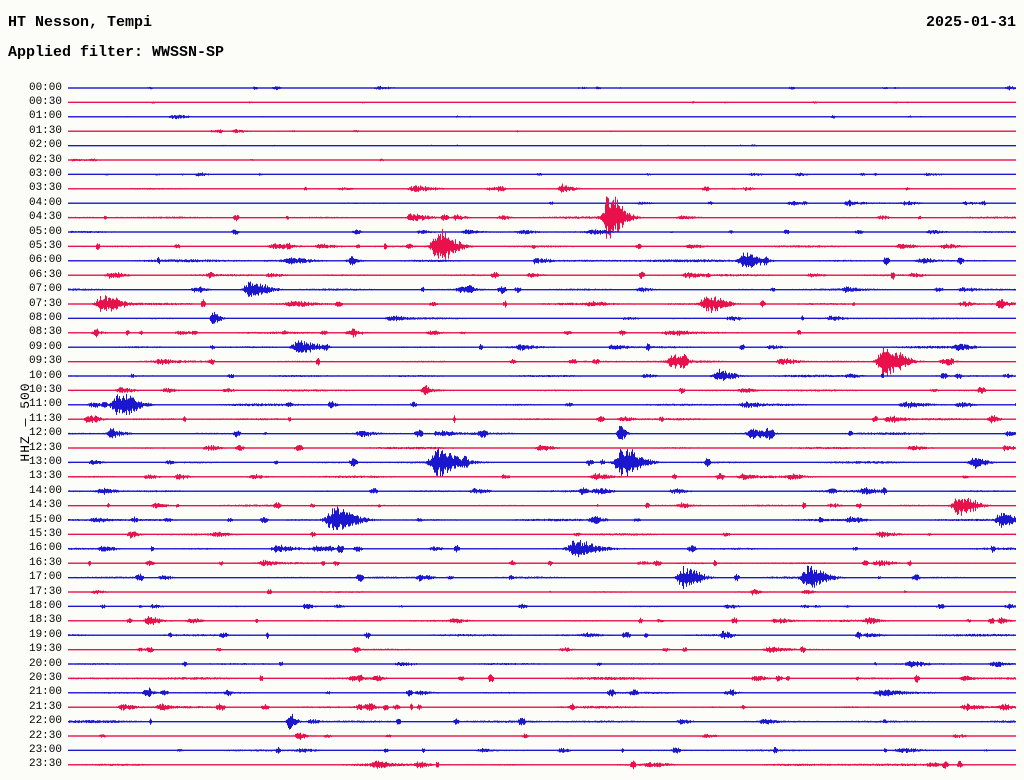  What do you see at coordinates (80, 22) in the screenshot?
I see `station-title: HT Nesson, Tempi` at bounding box center [80, 22].